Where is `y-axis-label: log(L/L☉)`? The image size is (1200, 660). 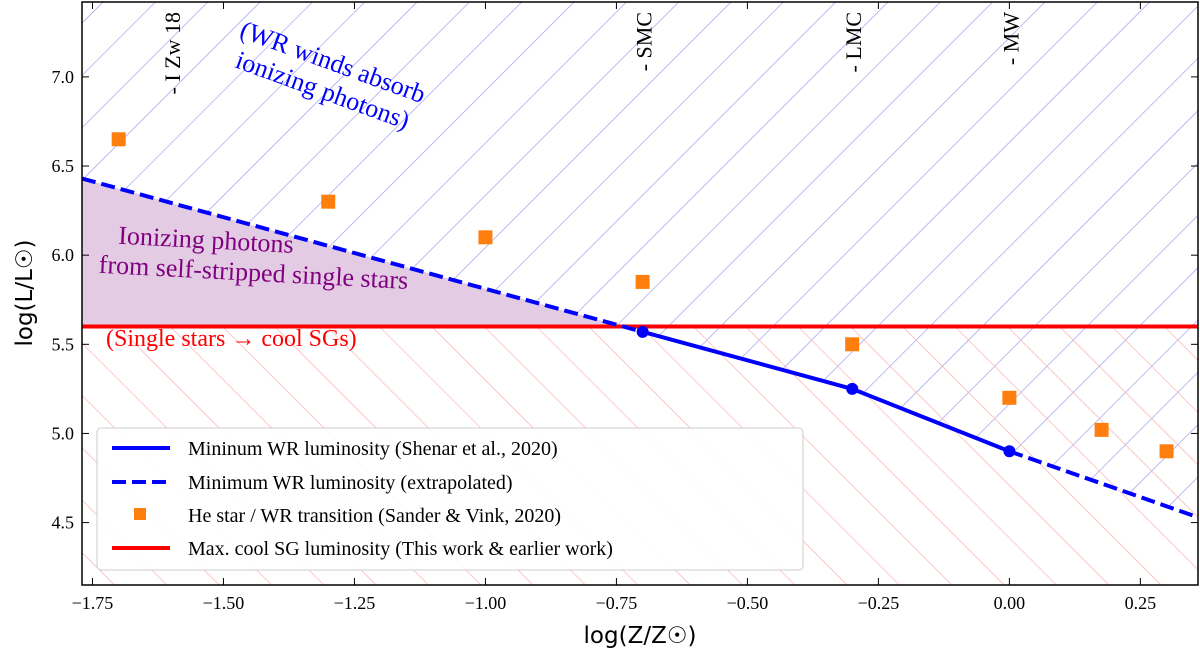
y-axis-label: log(L/L☉) is located at coordinates (25, 292).